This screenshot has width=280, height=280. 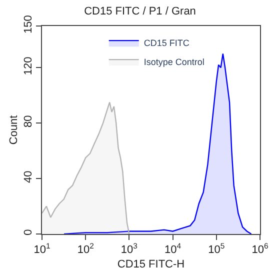 I want to click on legend-label: Isotype Control, so click(x=174, y=62).